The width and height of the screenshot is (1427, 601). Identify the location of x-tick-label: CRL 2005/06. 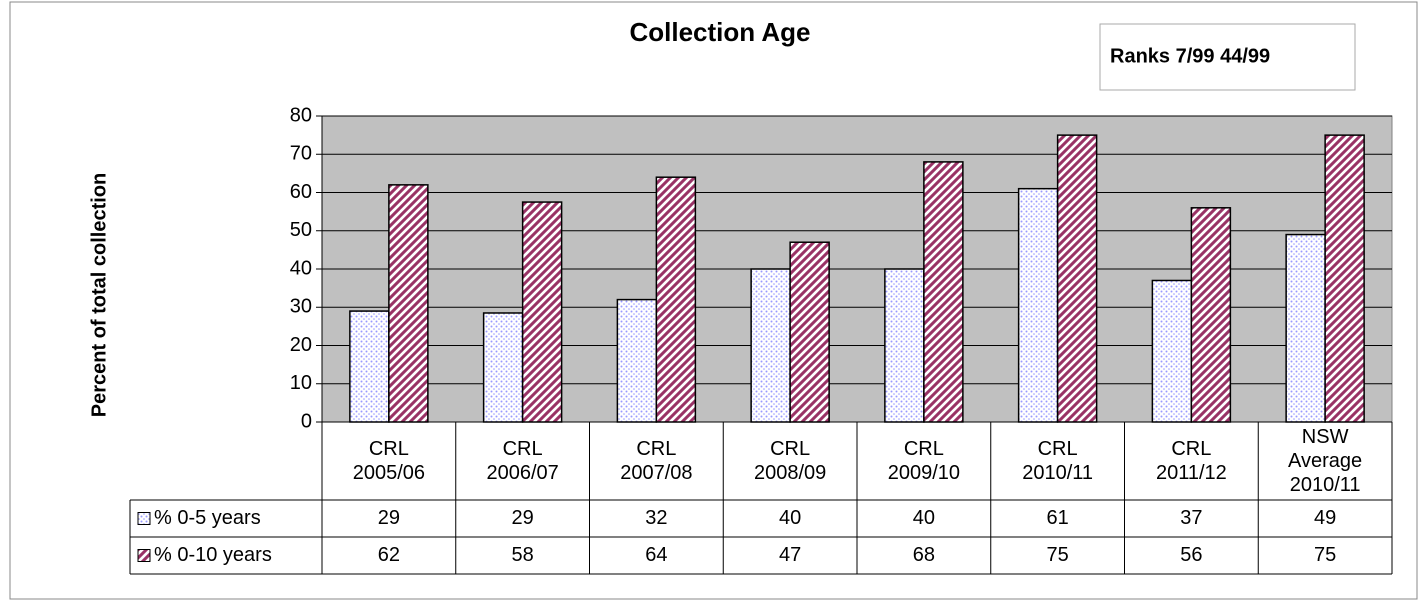
(389, 461).